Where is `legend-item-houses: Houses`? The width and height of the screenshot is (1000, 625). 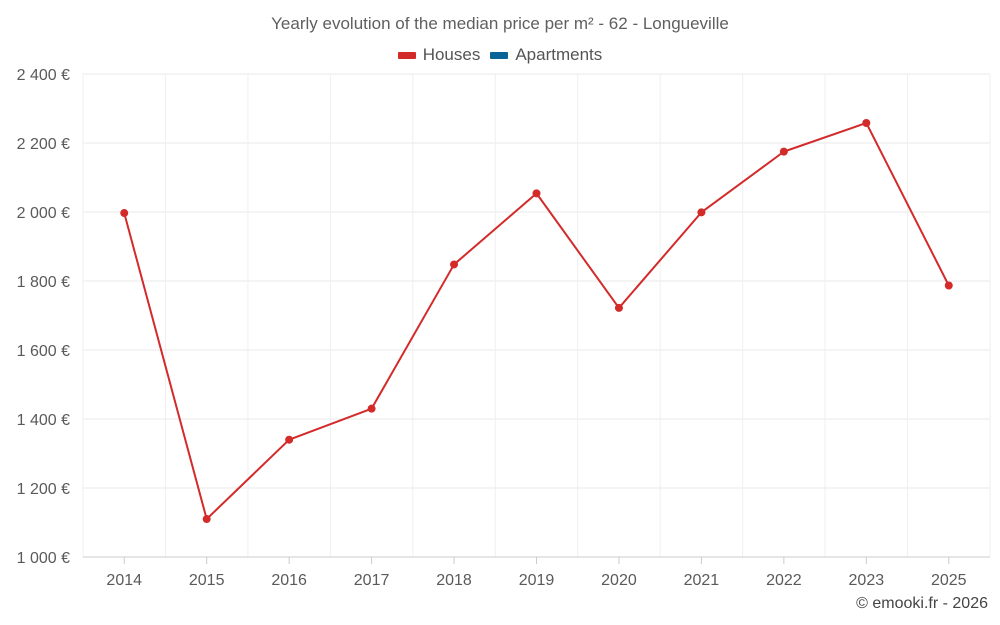 legend-item-houses: Houses is located at coordinates (439, 55).